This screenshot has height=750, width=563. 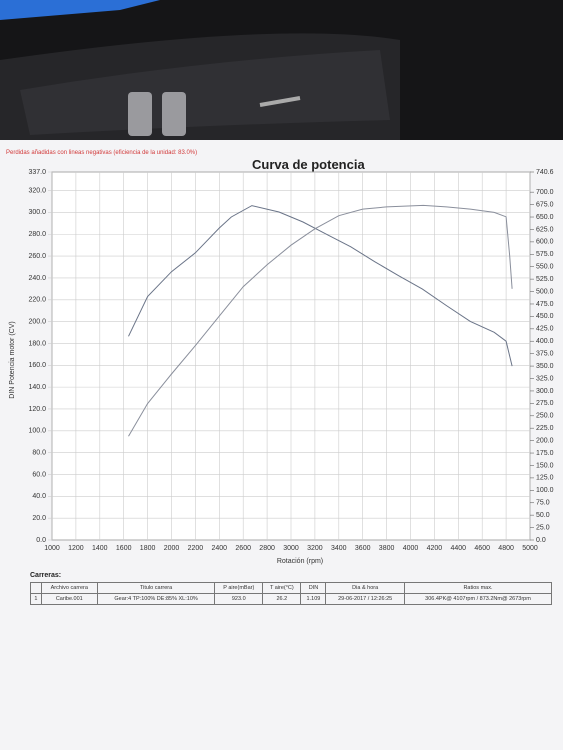 I want to click on header-cell: Titulo carrera, so click(x=156, y=588).